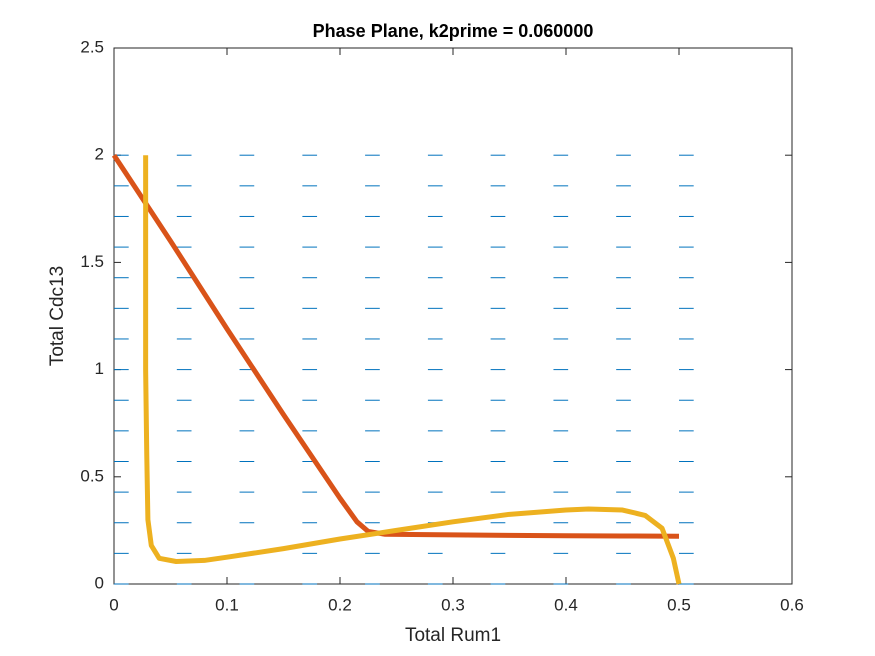  I want to click on x-tick-label: 0.1, so click(227, 604).